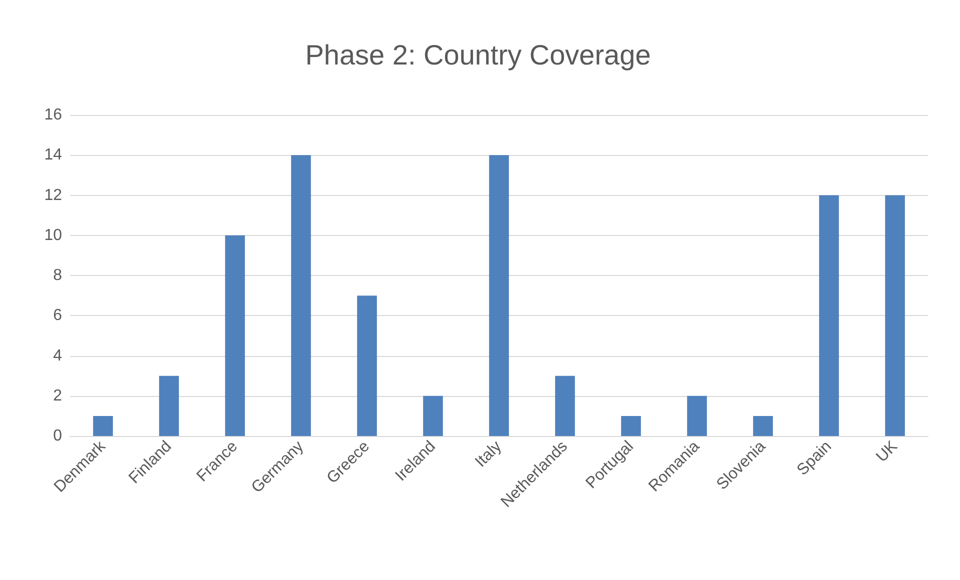 This screenshot has width=960, height=580. I want to click on y-tick-label: 0, so click(57, 436).